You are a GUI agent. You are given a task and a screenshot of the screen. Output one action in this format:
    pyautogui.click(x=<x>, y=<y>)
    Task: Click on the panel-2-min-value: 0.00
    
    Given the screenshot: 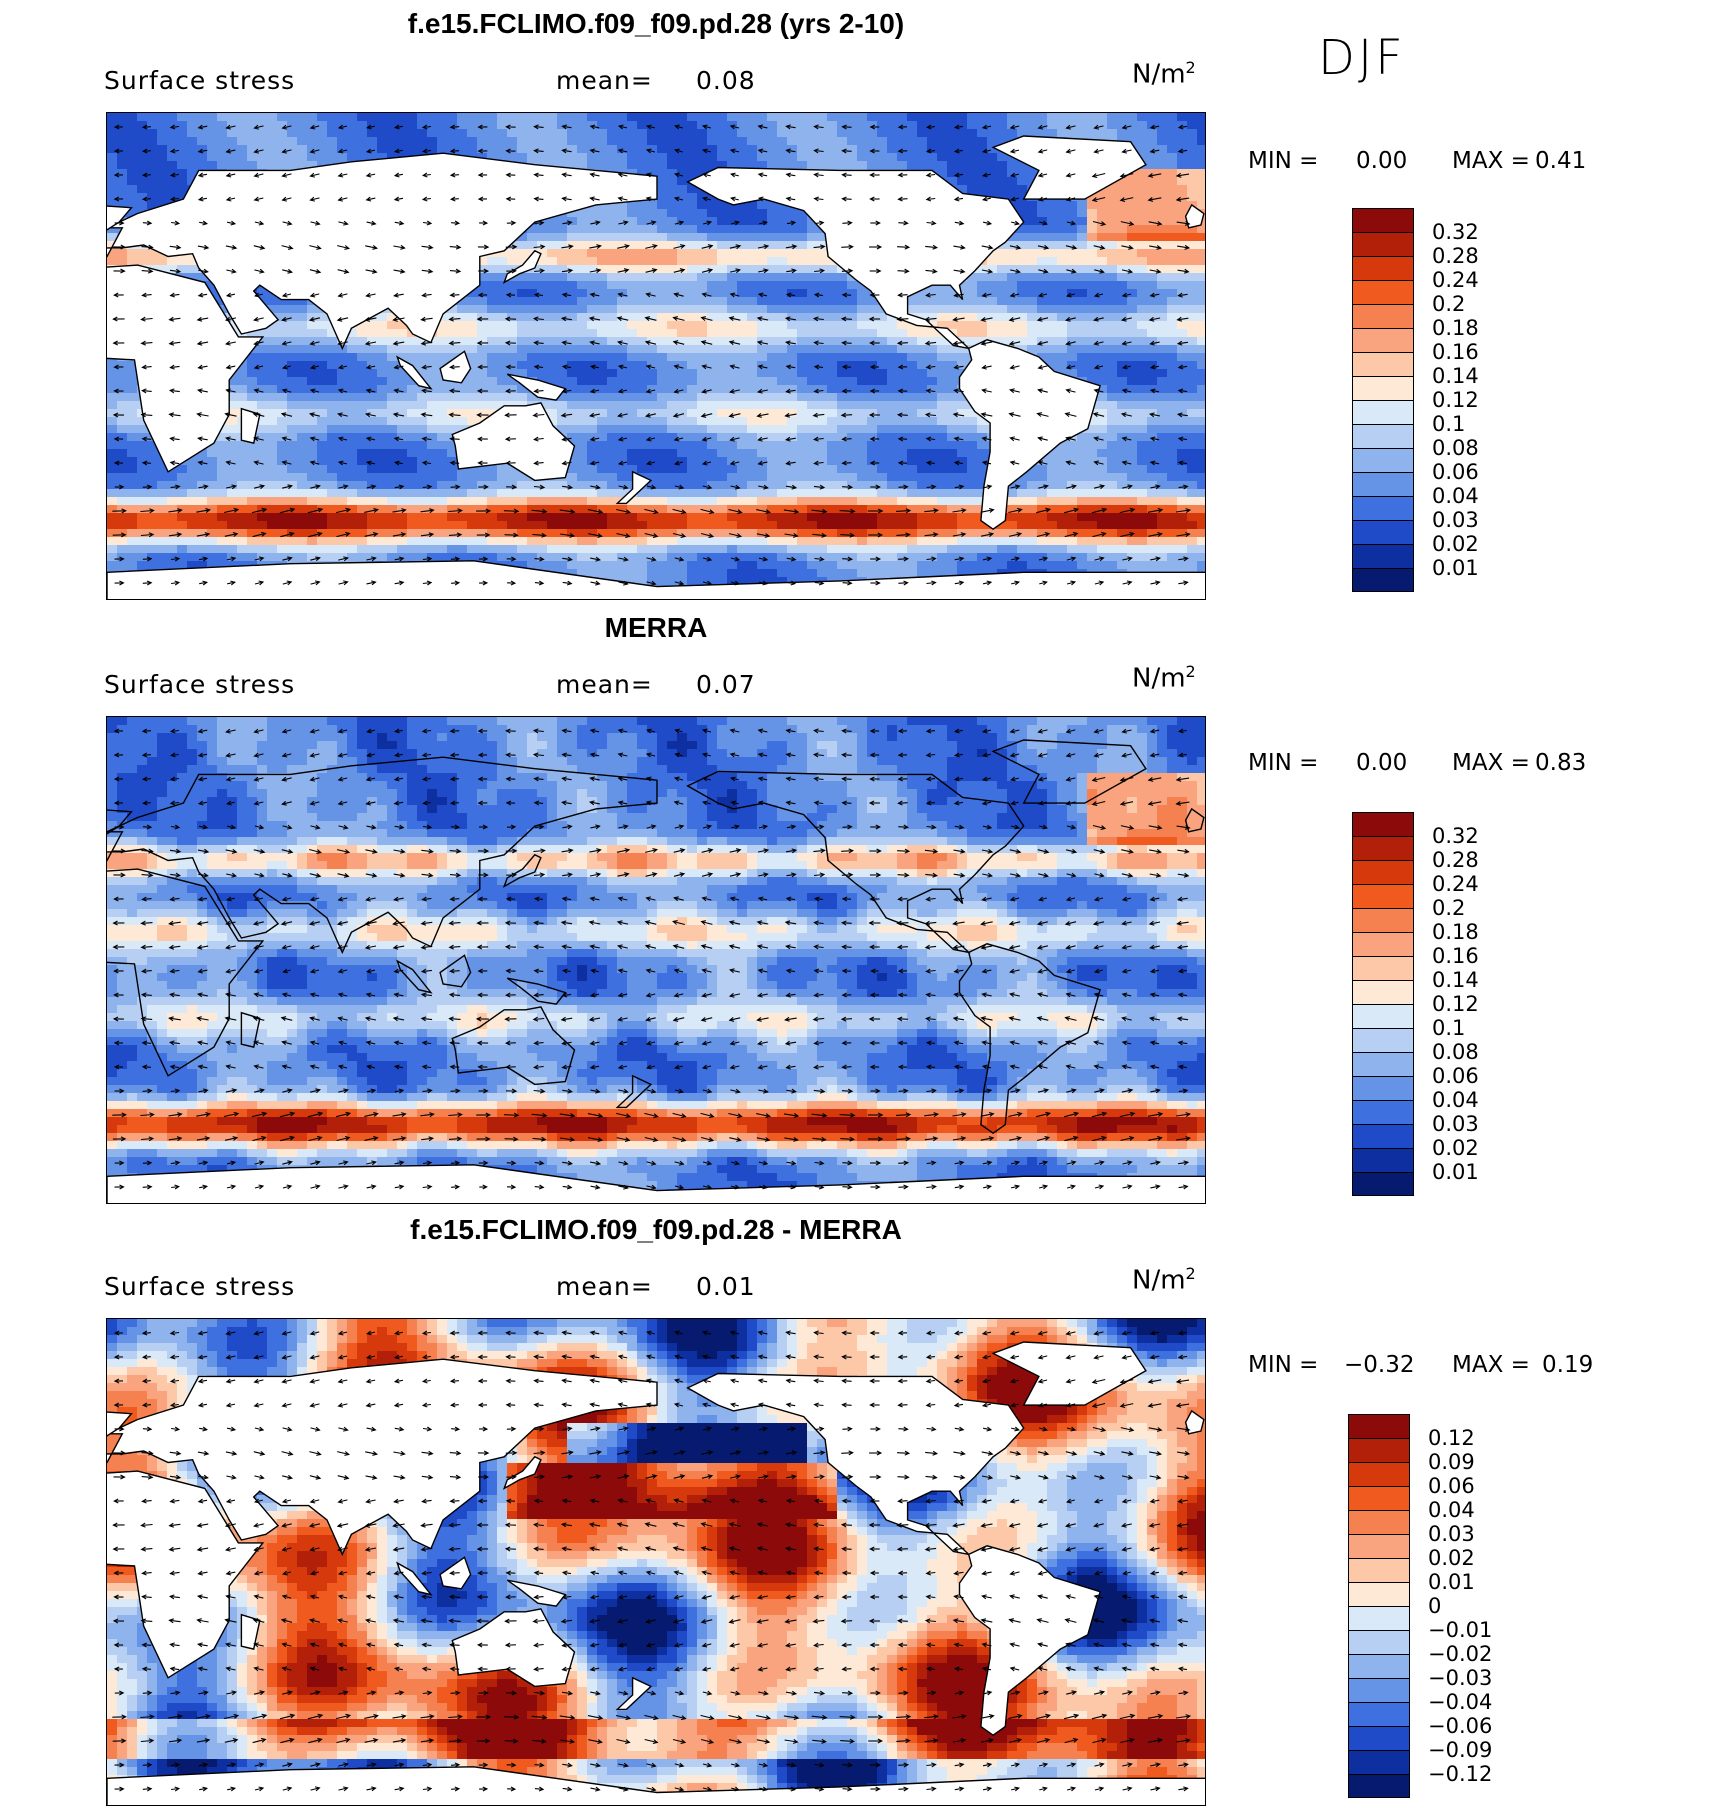 What is the action you would take?
    pyautogui.click(x=1381, y=763)
    